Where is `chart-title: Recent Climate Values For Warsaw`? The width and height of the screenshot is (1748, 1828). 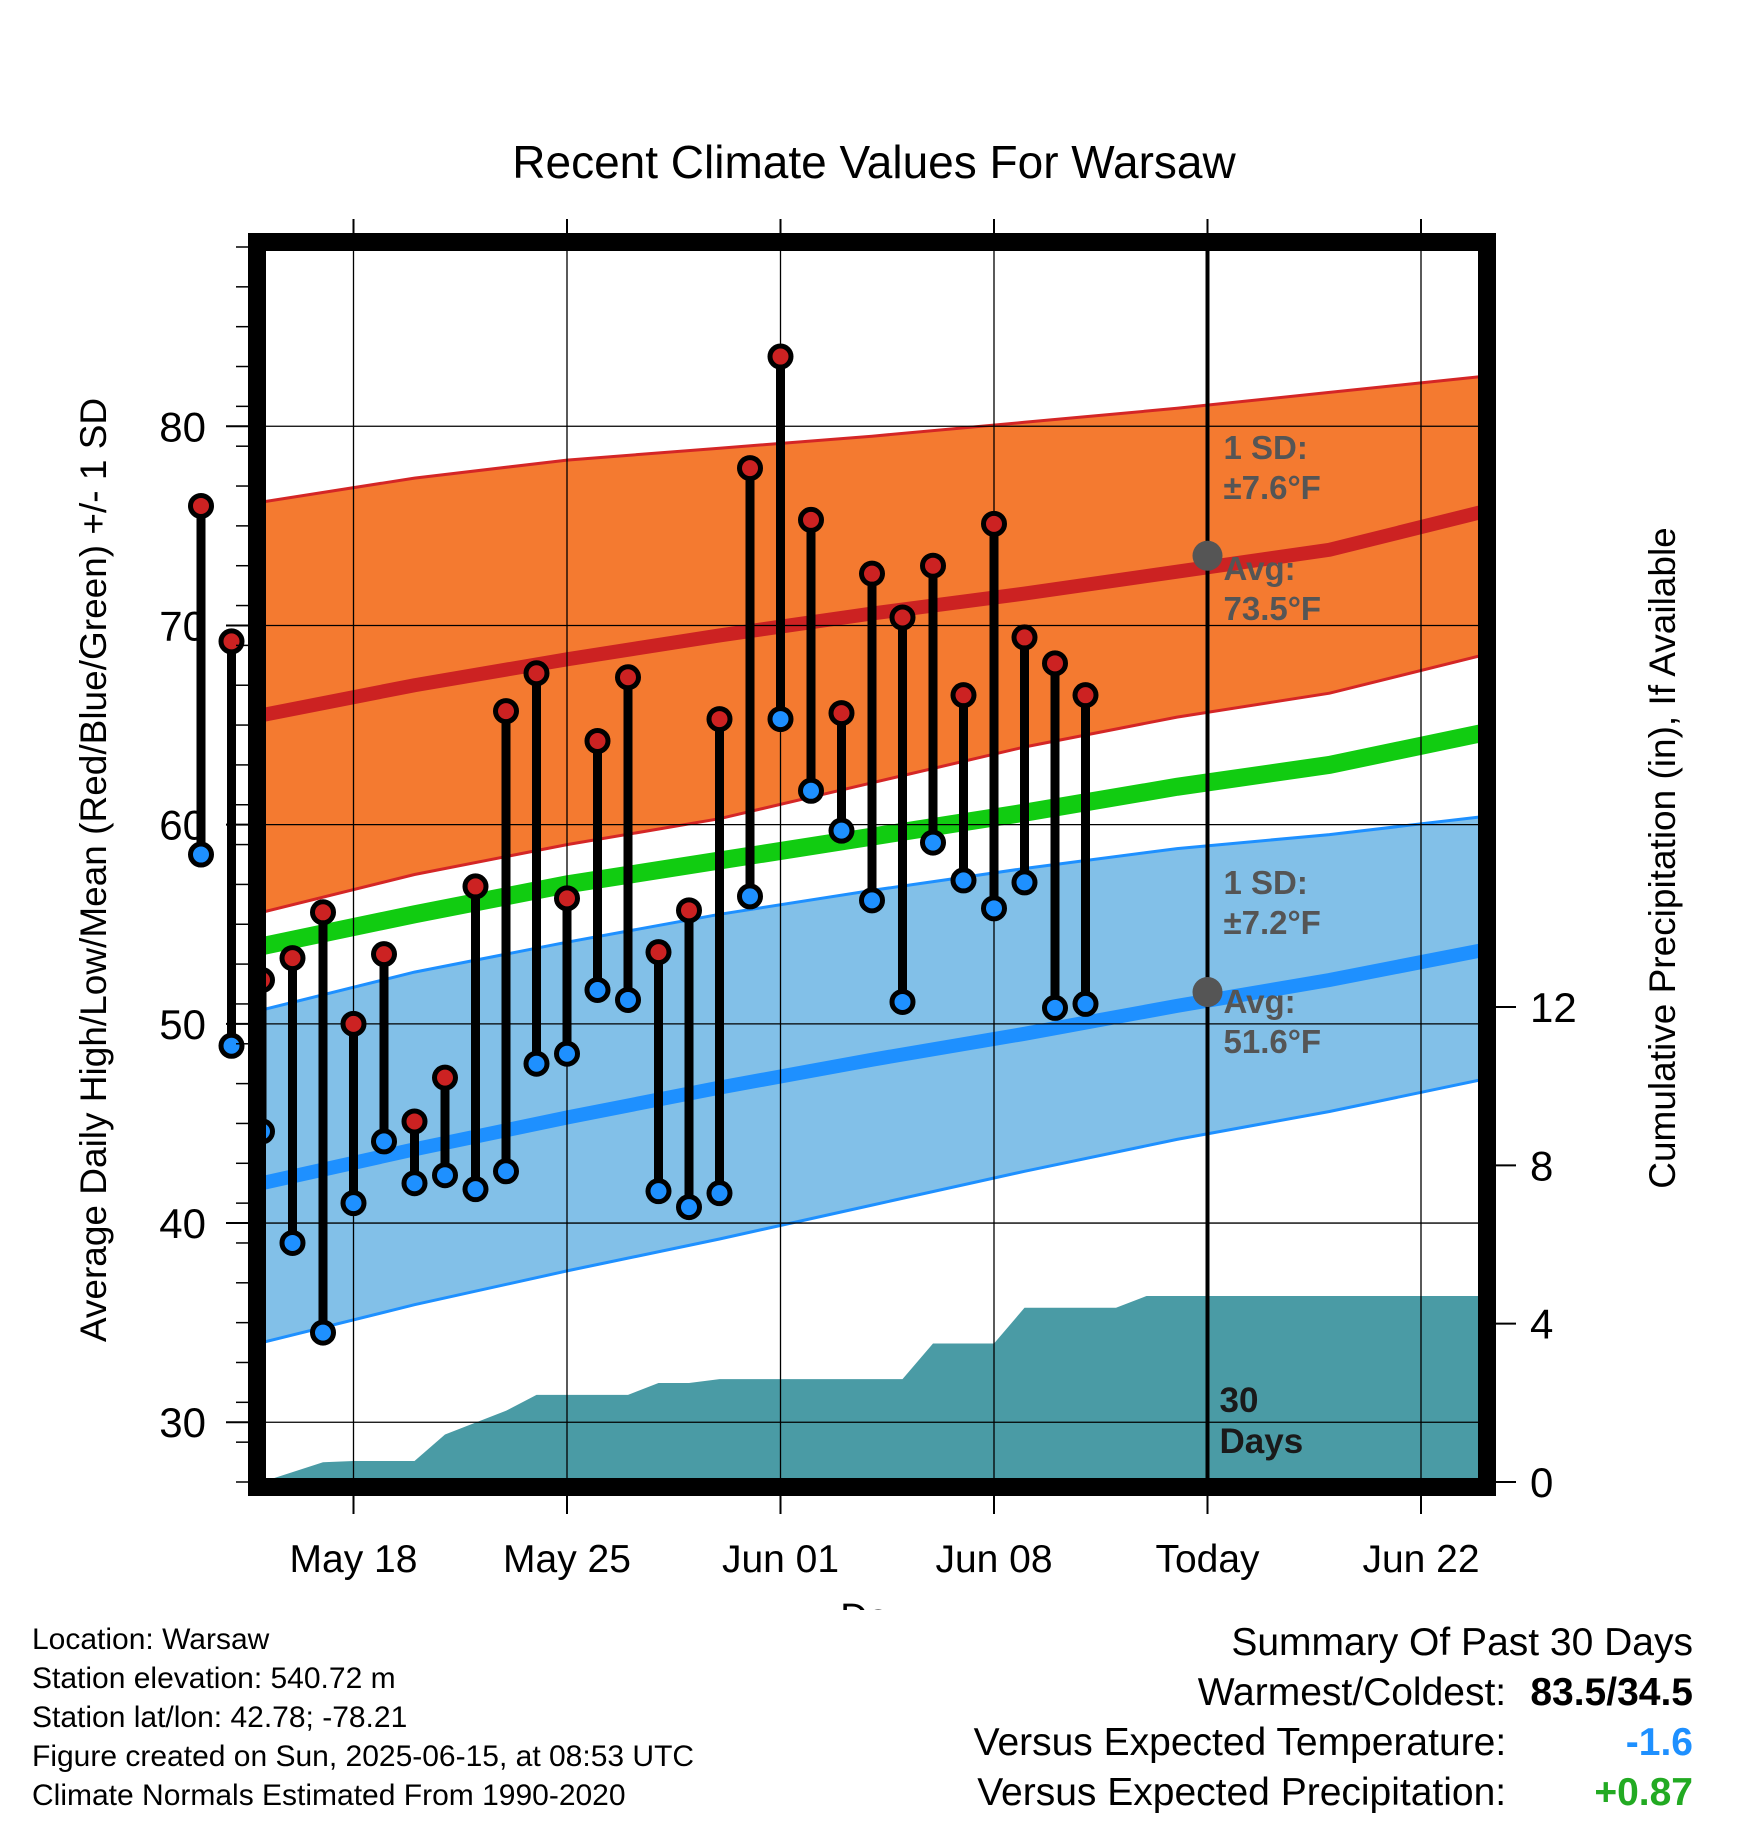
chart-title: Recent Climate Values For Warsaw is located at coordinates (874, 162).